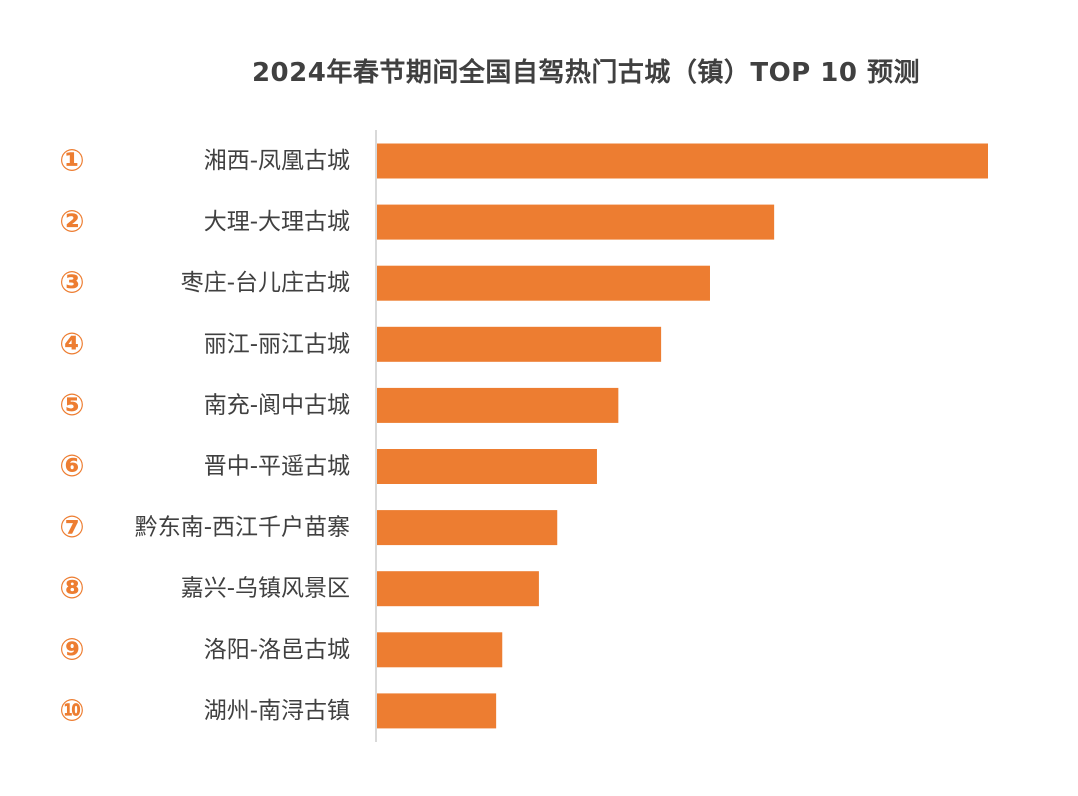 This screenshot has height=796, width=1078. I want to click on category-label: 洛阳-洛邑古城, so click(277, 650).